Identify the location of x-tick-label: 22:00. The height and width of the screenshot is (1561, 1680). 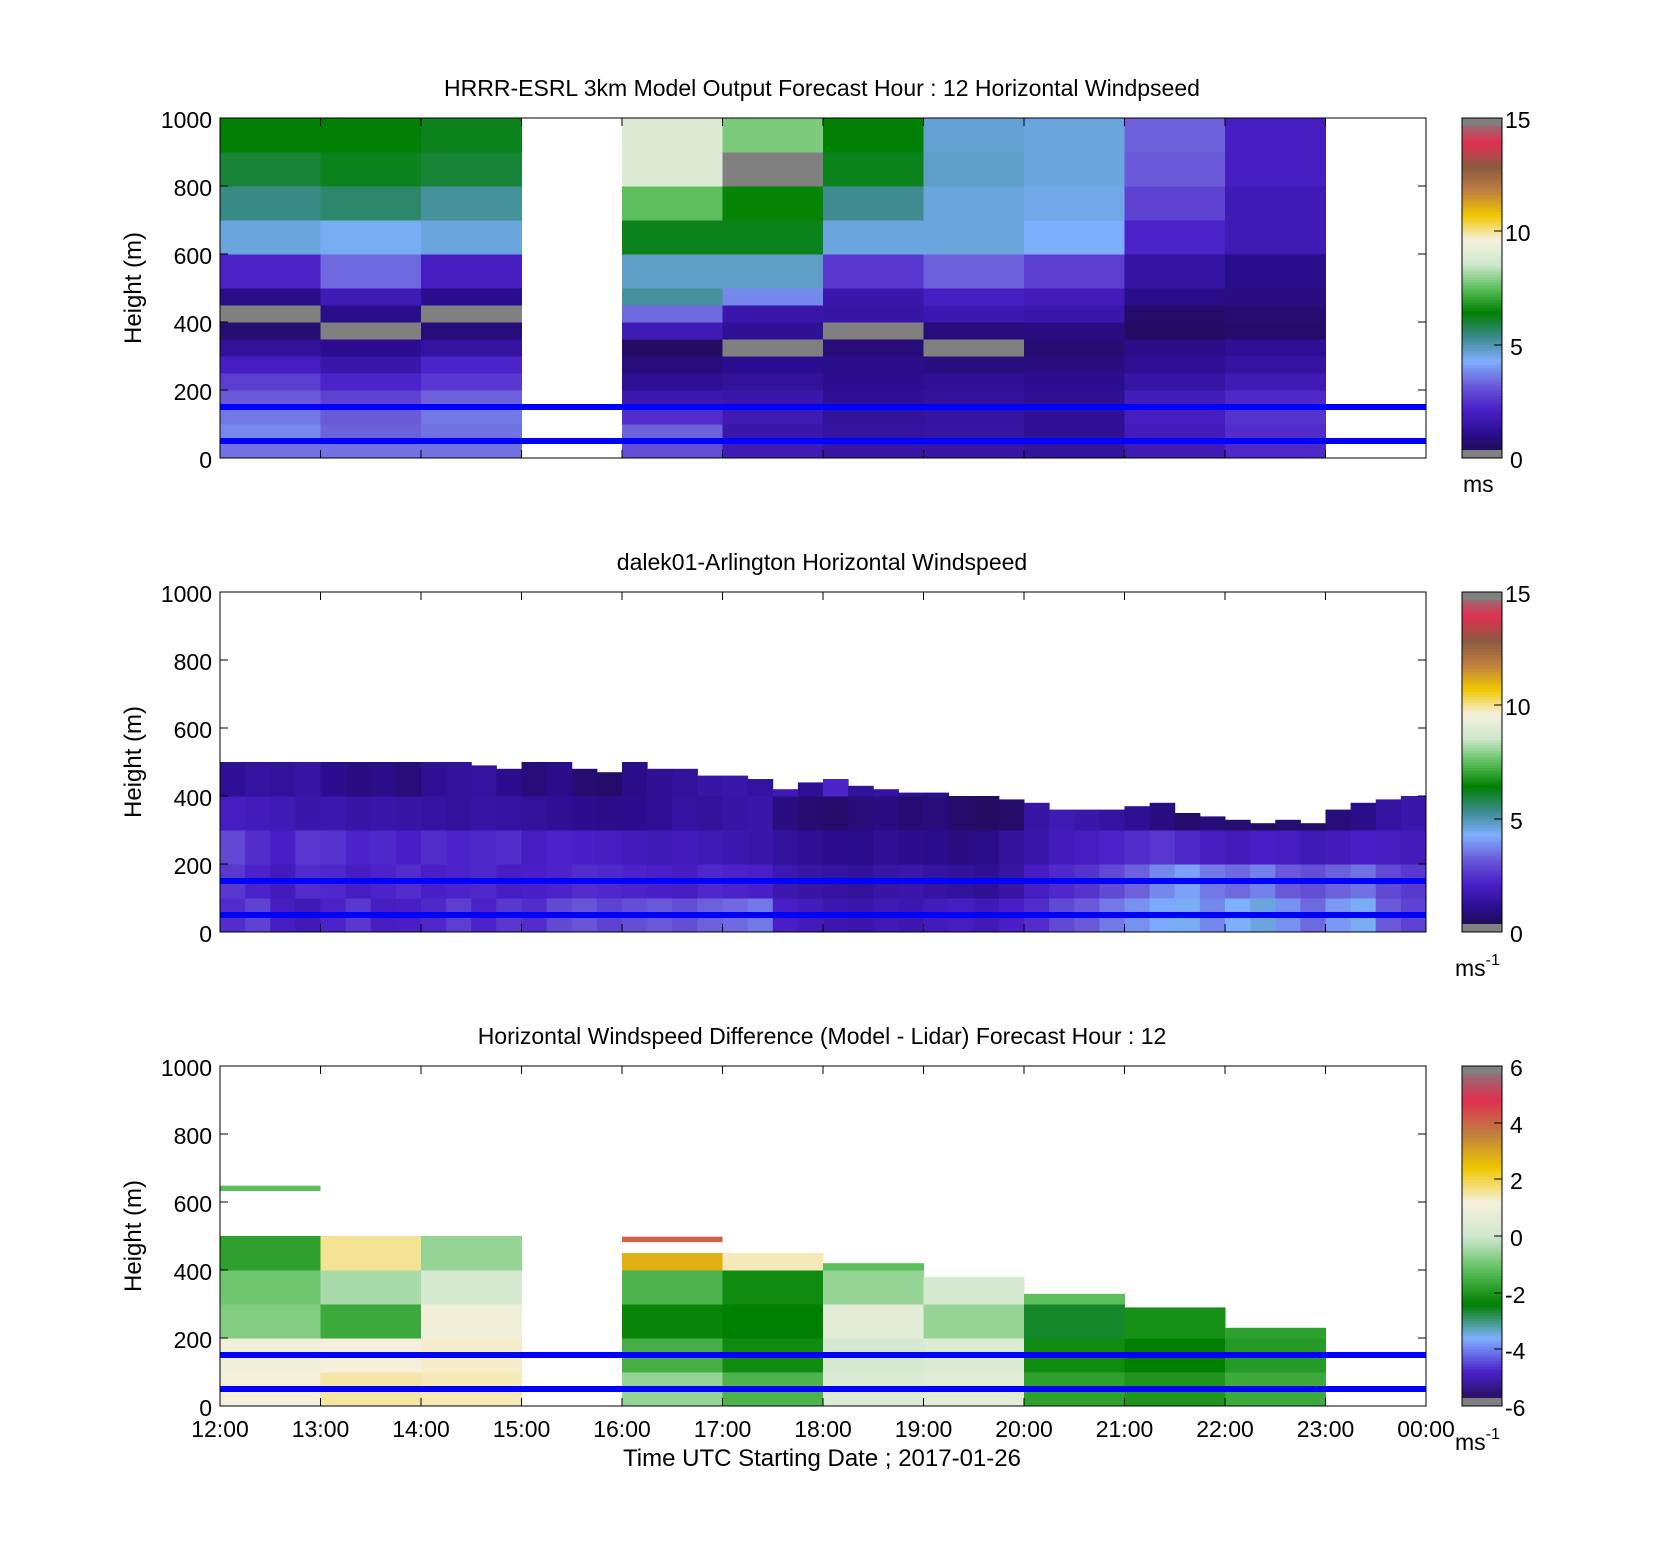
(1225, 1429).